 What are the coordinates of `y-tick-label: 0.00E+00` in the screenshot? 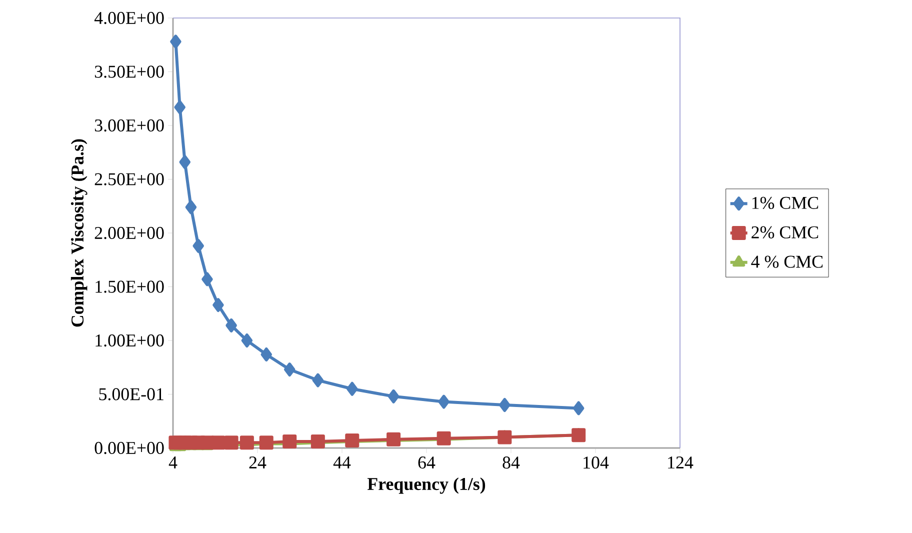 It's located at (129, 448).